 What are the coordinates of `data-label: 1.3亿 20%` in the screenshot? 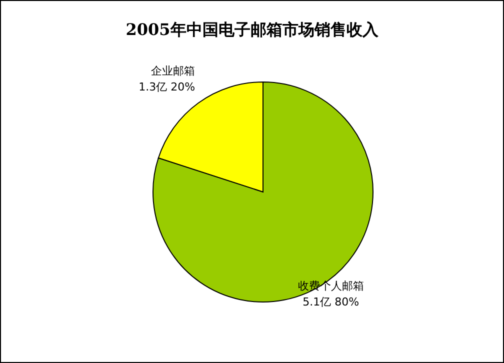 It's located at (167, 87).